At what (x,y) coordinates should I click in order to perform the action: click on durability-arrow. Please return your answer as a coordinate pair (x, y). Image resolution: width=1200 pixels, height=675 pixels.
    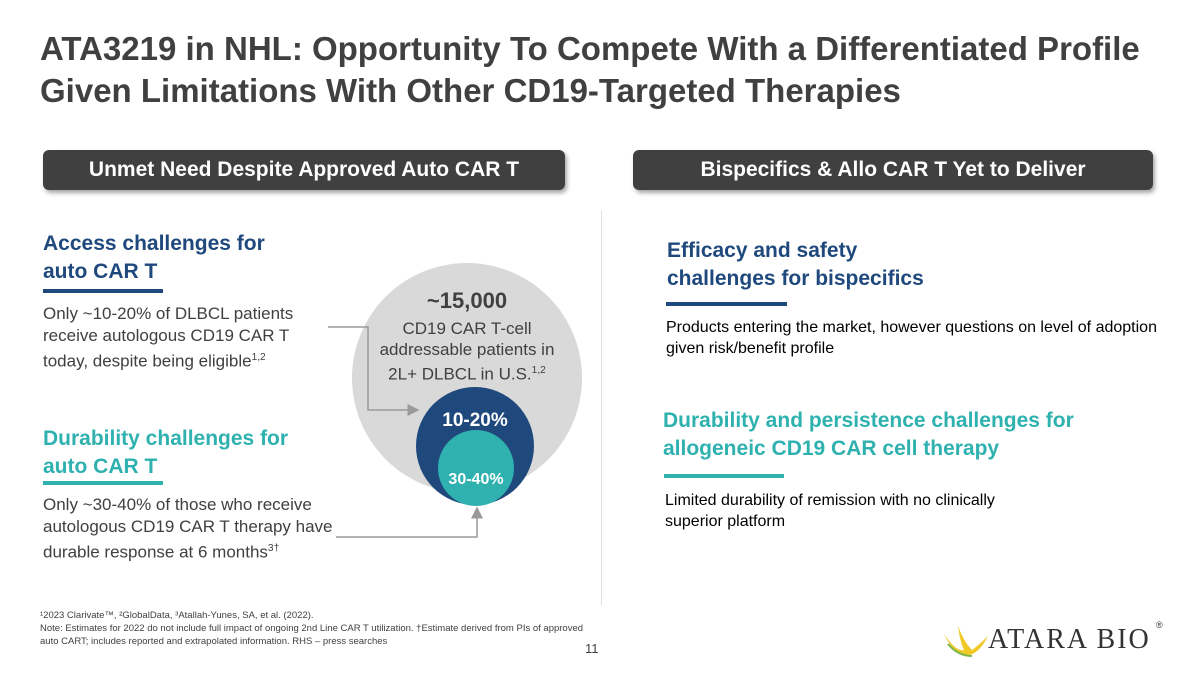
    Looking at the image, I should click on (409, 522).